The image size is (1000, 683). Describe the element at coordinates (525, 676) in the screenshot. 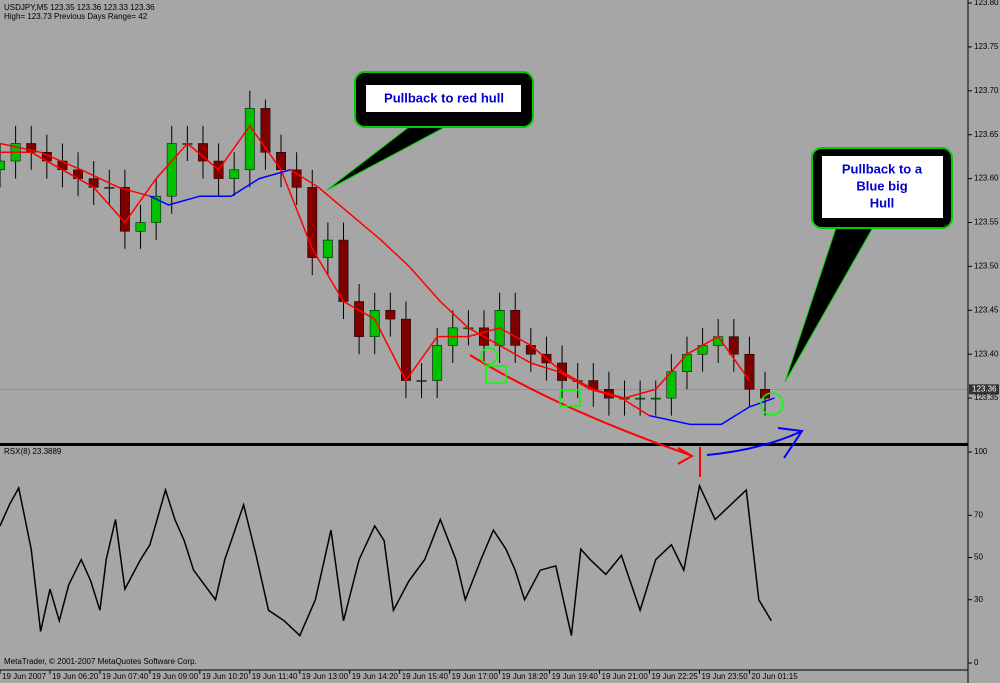

I see `x-tick-label: 19 Jun 18:20` at that location.